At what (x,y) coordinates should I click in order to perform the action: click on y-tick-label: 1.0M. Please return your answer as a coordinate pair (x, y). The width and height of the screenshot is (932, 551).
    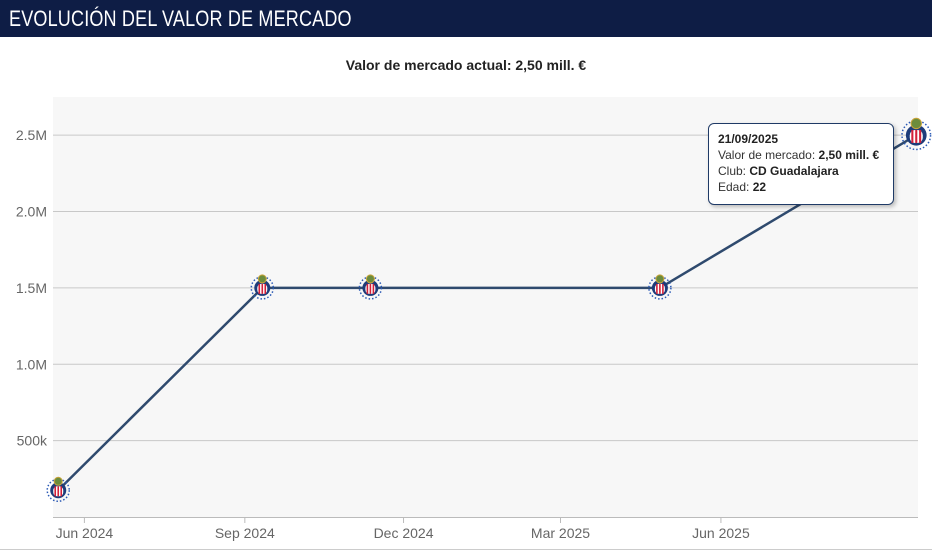
    Looking at the image, I should click on (31, 364).